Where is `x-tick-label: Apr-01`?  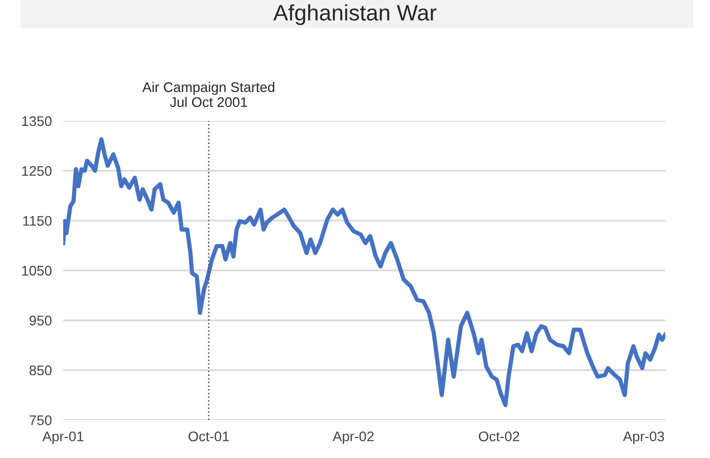 x-tick-label: Apr-01 is located at coordinates (63, 437).